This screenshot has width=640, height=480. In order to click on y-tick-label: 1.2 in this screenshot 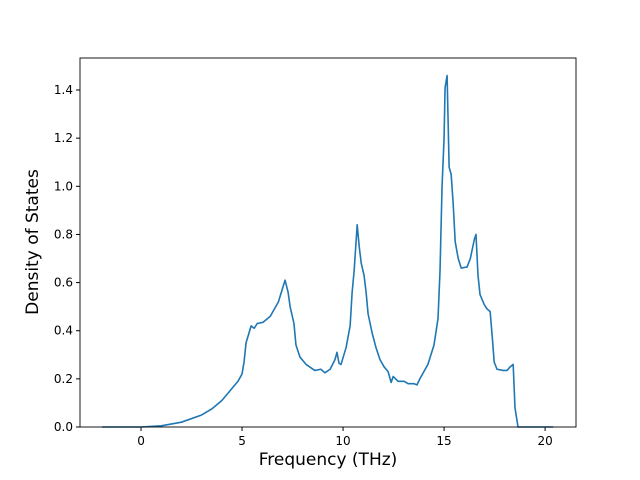, I will do `click(63, 138)`.